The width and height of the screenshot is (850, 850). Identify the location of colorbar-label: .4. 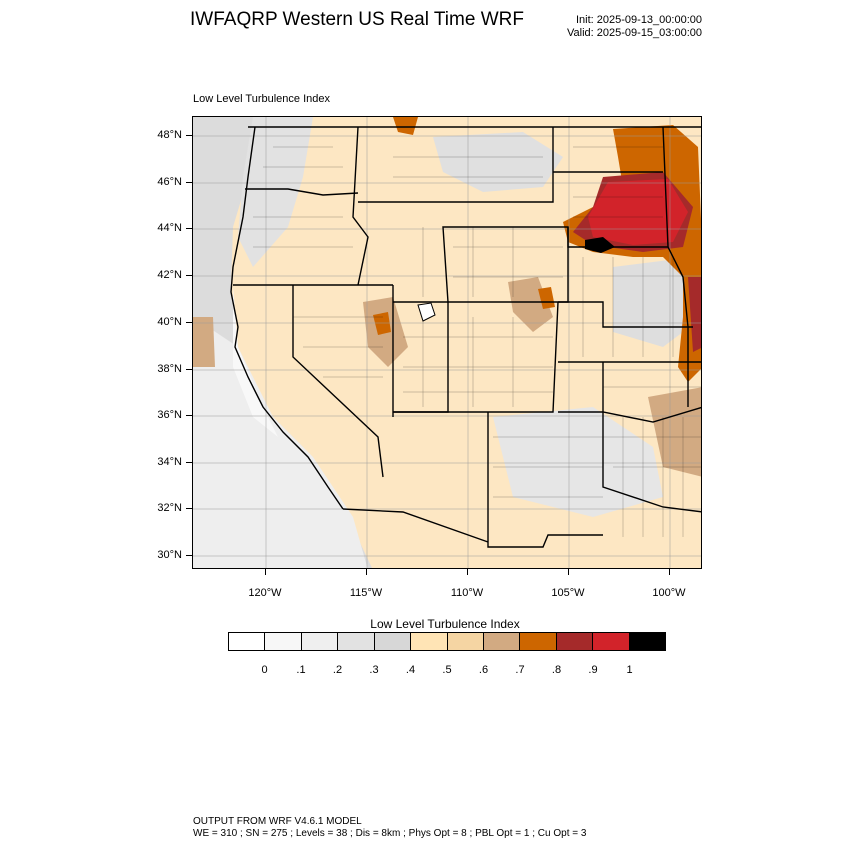
(410, 670).